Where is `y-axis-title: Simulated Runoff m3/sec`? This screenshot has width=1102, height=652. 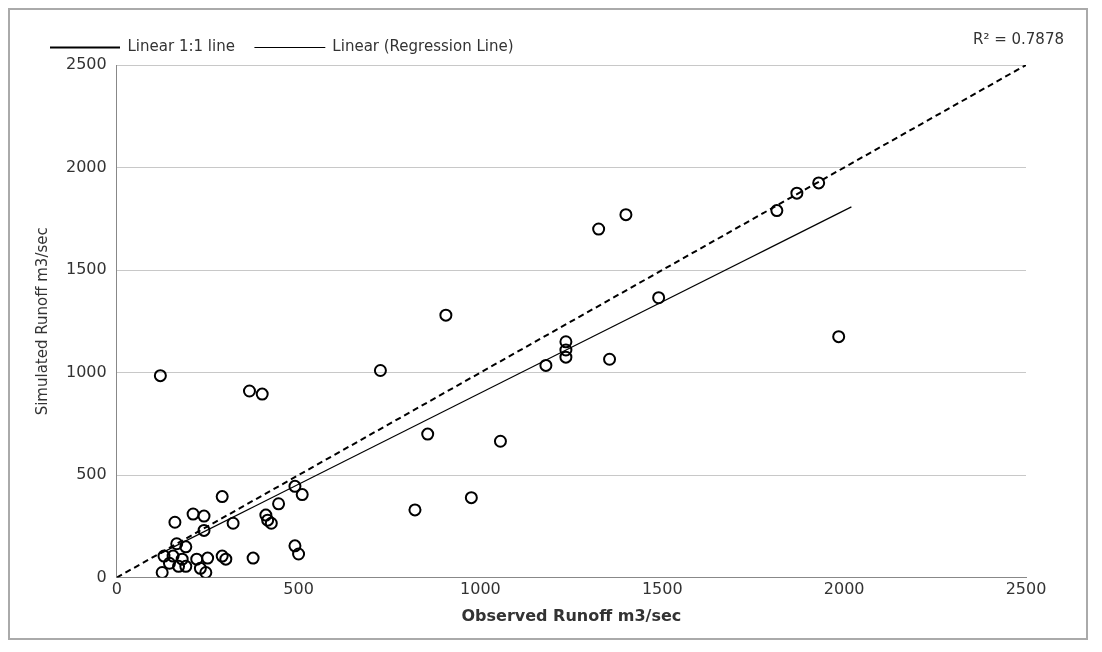
y-axis-title: Simulated Runoff m3/sec is located at coordinates (41, 321).